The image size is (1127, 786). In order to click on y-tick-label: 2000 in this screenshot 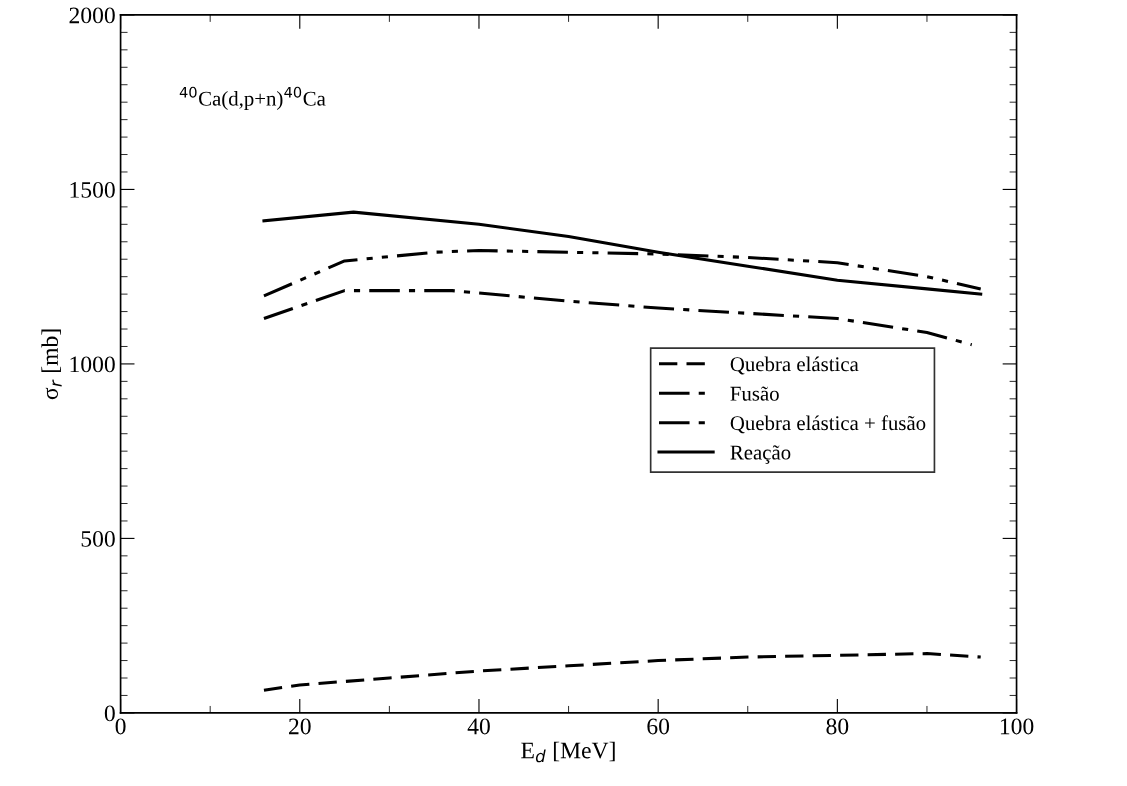, I will do `click(92, 15)`.